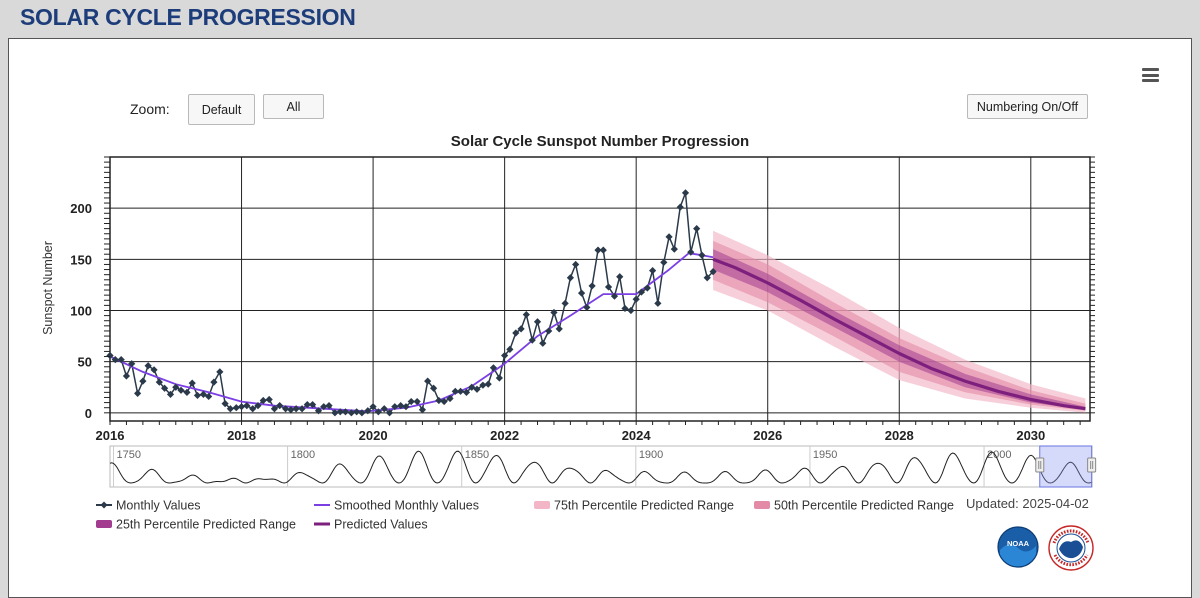 This screenshot has width=1200, height=598. I want to click on y-tick-label: 150, so click(81, 259).